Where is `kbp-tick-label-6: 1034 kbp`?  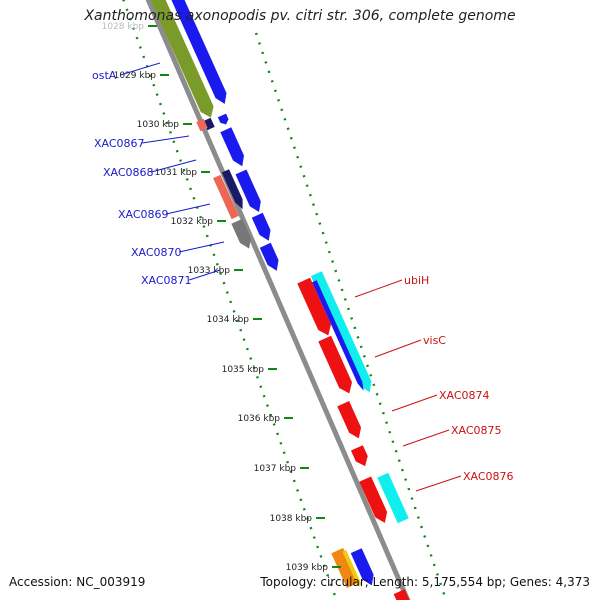
kbp-tick-label-6: 1034 kbp is located at coordinates (228, 320).